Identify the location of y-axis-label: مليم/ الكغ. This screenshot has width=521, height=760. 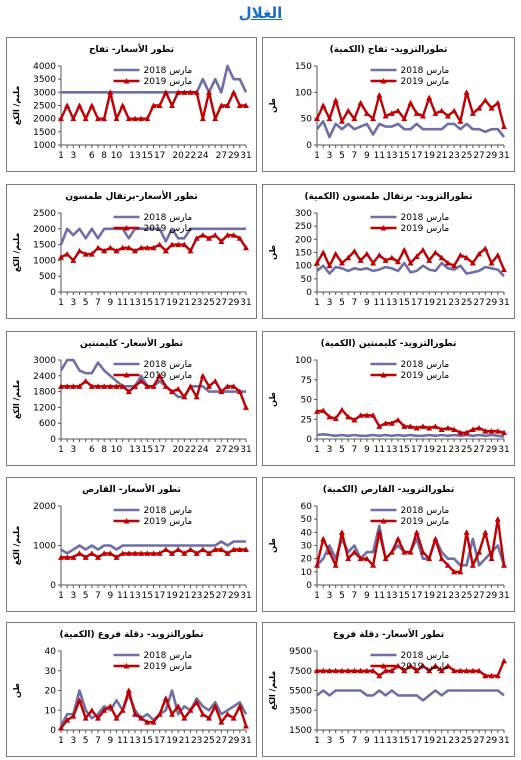
(16, 252).